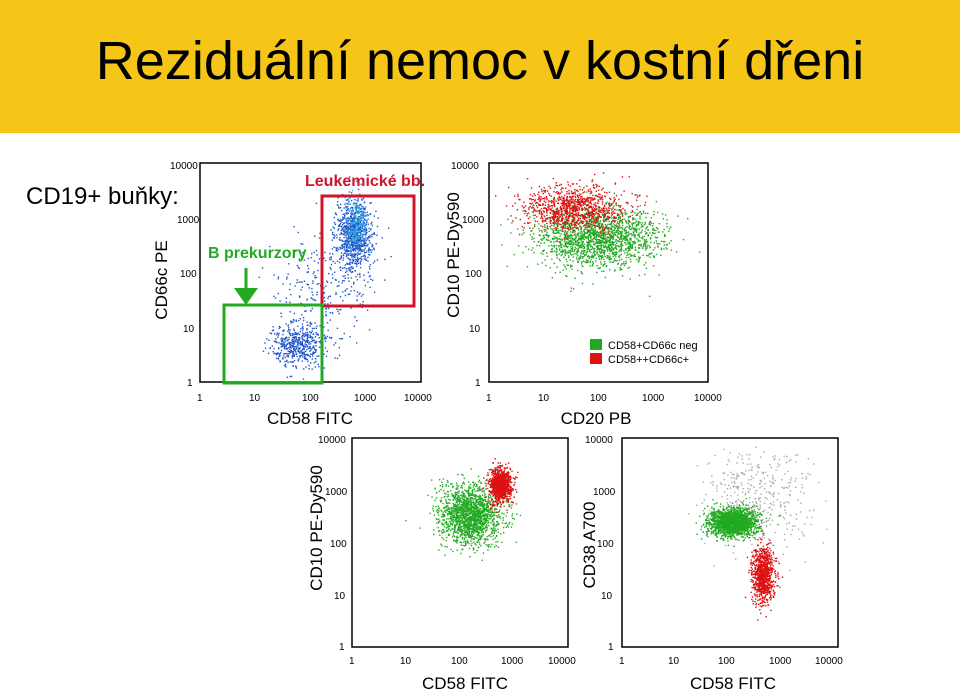  I want to click on page-title: Reziduální nemoc v kostní dřeni, so click(480, 61).